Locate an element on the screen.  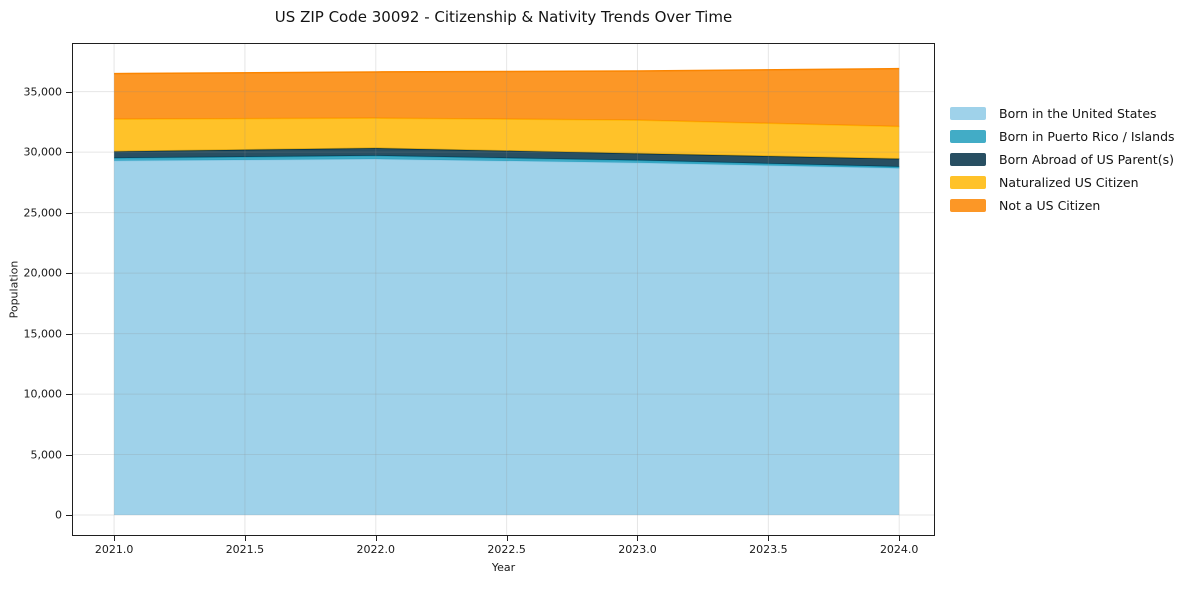
y-tick-label: 35,000 is located at coordinates (43, 92).